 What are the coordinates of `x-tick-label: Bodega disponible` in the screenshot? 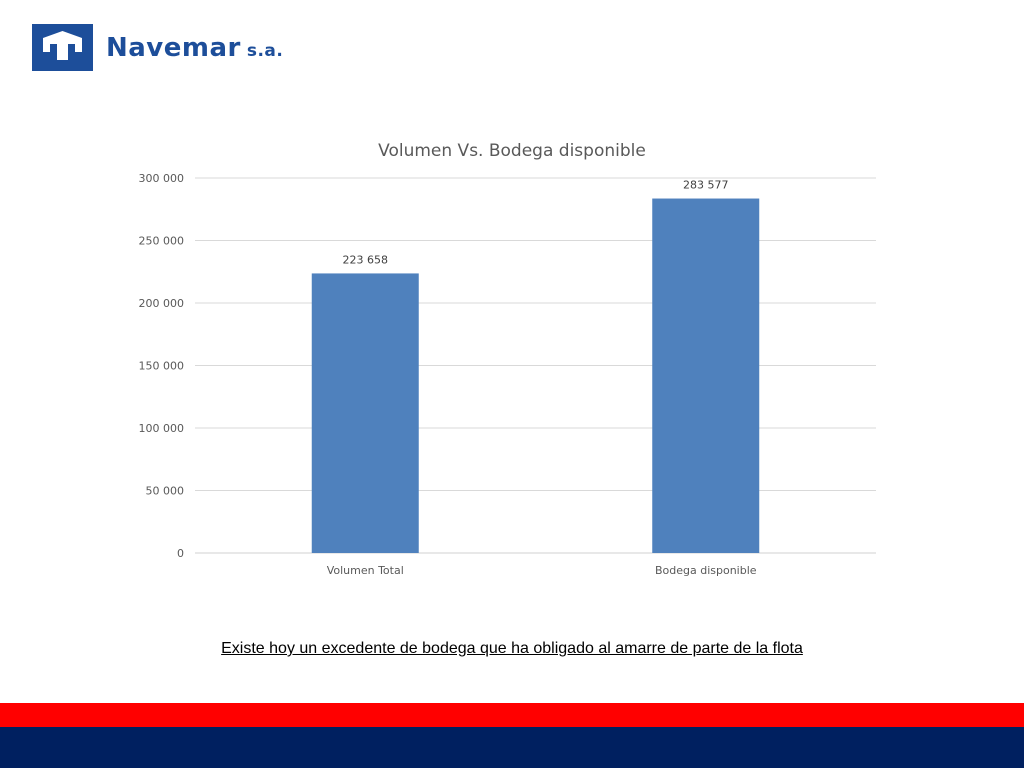 It's located at (706, 570).